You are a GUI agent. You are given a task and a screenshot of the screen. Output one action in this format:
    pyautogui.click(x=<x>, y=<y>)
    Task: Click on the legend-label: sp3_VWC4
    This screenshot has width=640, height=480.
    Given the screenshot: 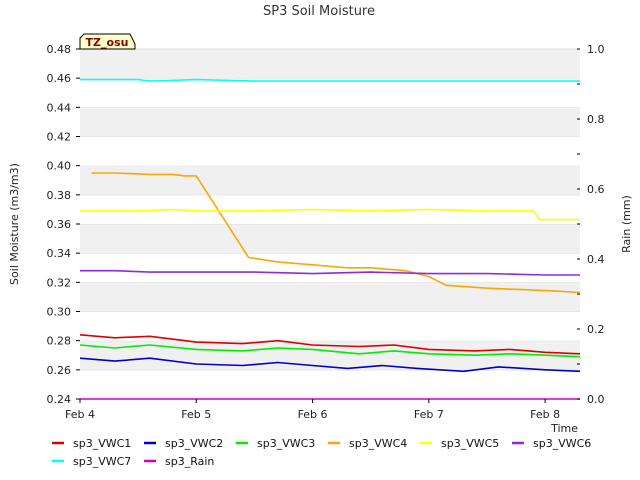 What is the action you would take?
    pyautogui.click(x=378, y=443)
    